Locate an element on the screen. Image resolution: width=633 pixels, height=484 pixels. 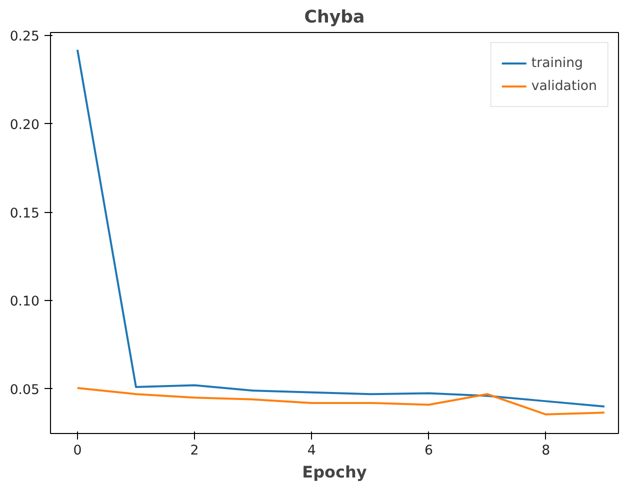
x-tick-label: 6 is located at coordinates (429, 451).